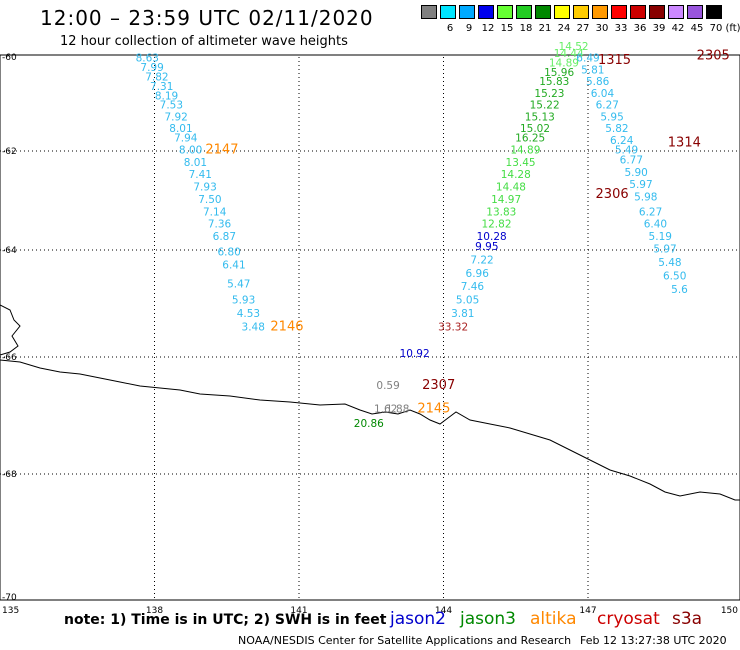  I want to click on swh-value: 7.93, so click(204, 188).